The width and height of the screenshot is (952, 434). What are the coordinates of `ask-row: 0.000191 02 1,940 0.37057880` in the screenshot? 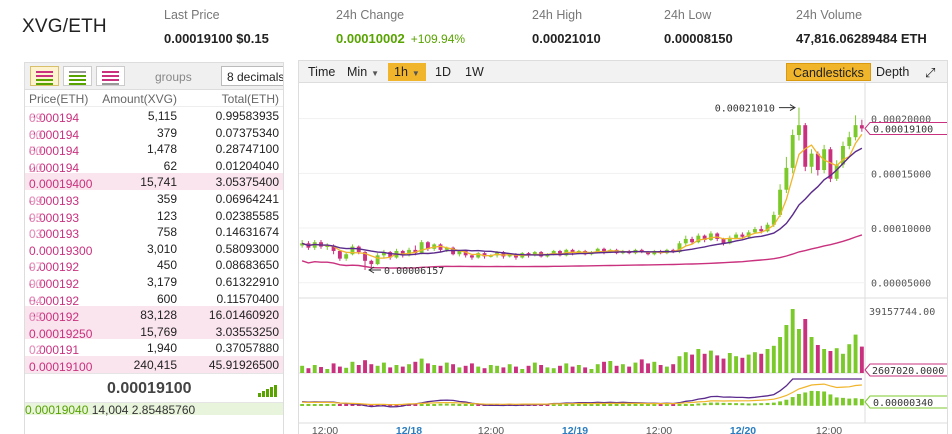 It's located at (154, 349).